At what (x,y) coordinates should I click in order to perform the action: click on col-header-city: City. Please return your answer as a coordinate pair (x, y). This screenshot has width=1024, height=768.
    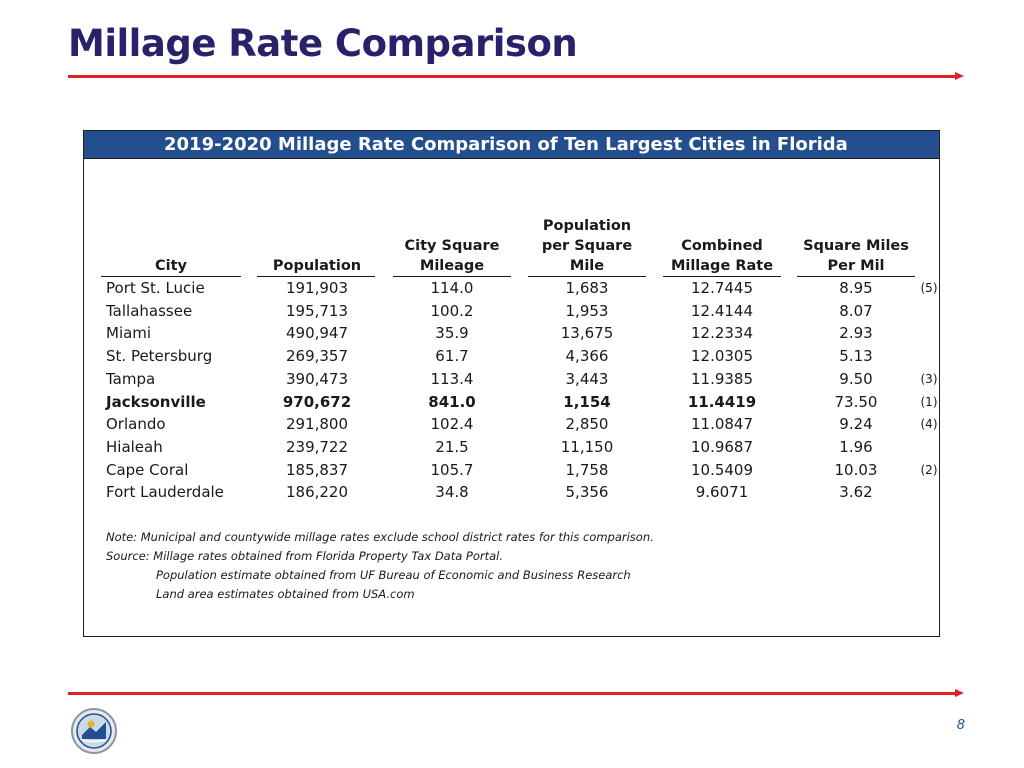
    Looking at the image, I should click on (171, 266).